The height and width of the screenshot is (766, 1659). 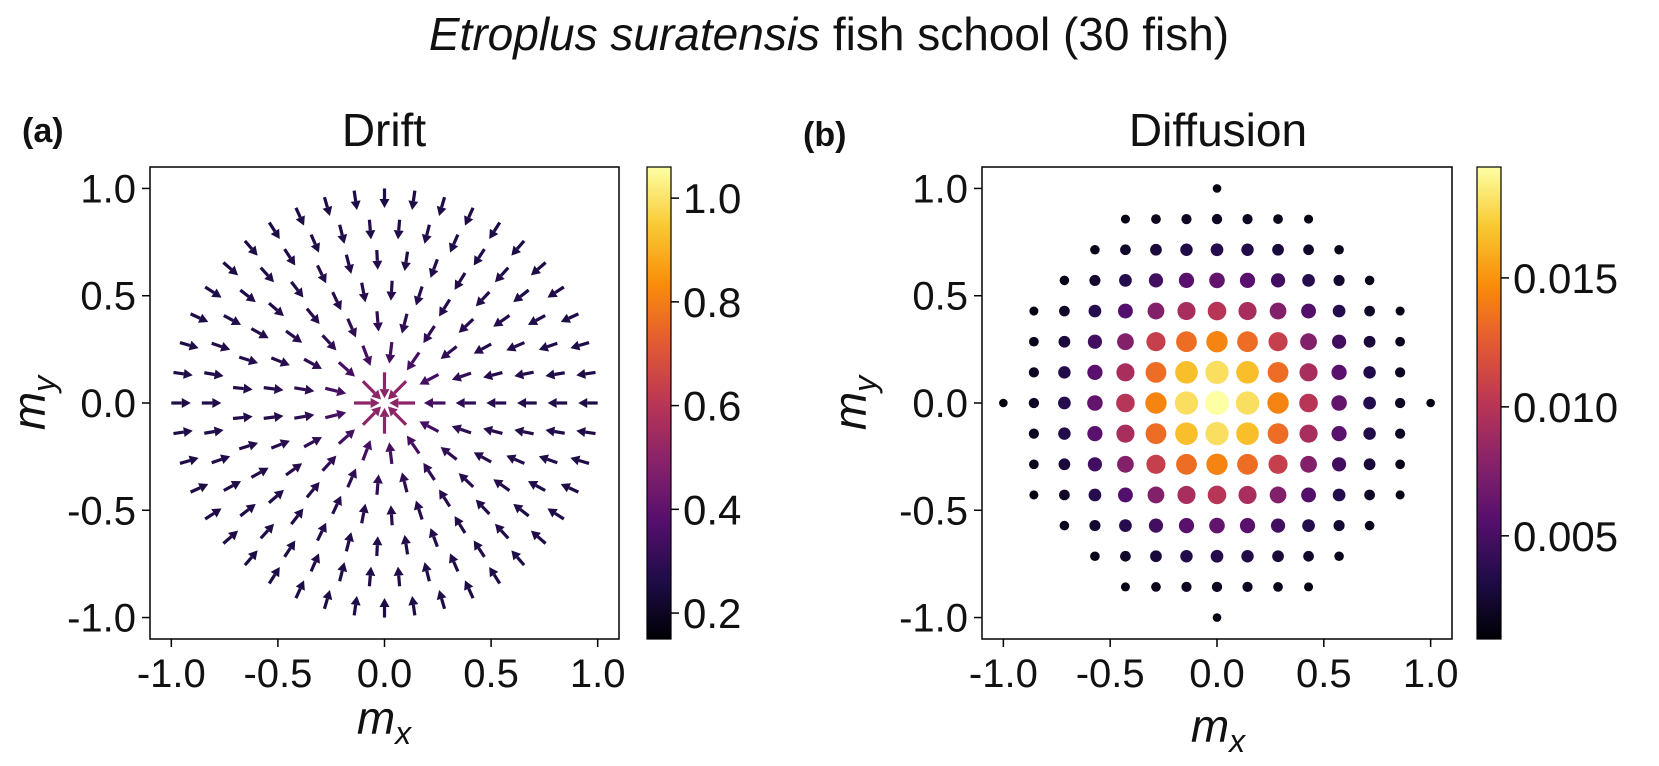 What do you see at coordinates (712, 406) in the screenshot?
I see `colorbar-tick-label: 0.6` at bounding box center [712, 406].